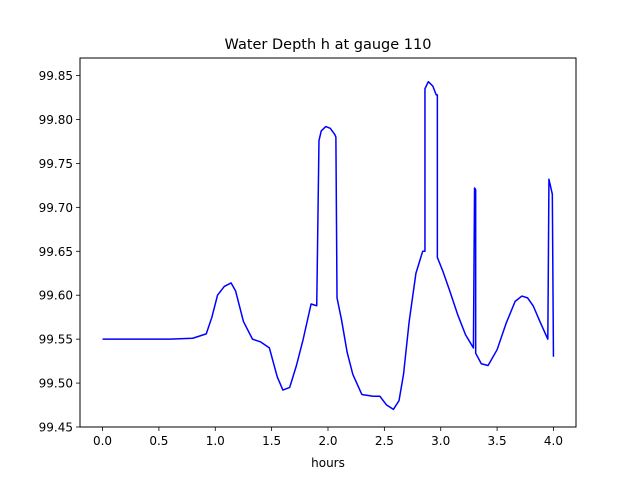 The image size is (640, 480). I want to click on y-tick-label: 99.60, so click(56, 296).